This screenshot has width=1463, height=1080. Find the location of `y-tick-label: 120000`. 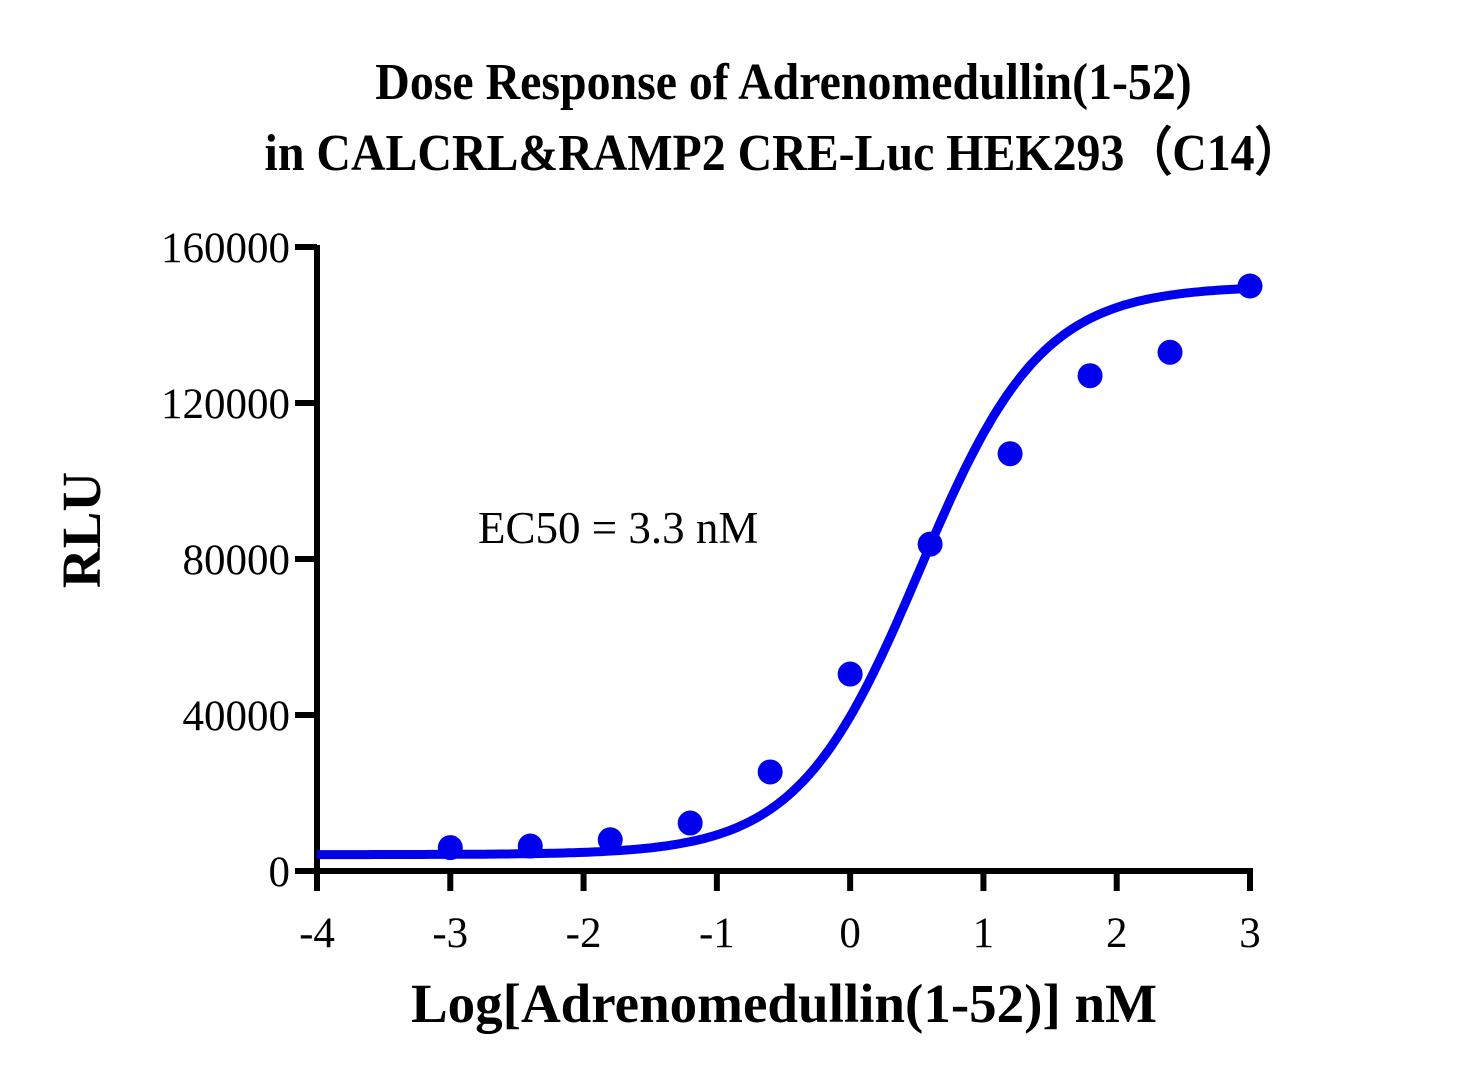

y-tick-label: 120000 is located at coordinates (225, 404).